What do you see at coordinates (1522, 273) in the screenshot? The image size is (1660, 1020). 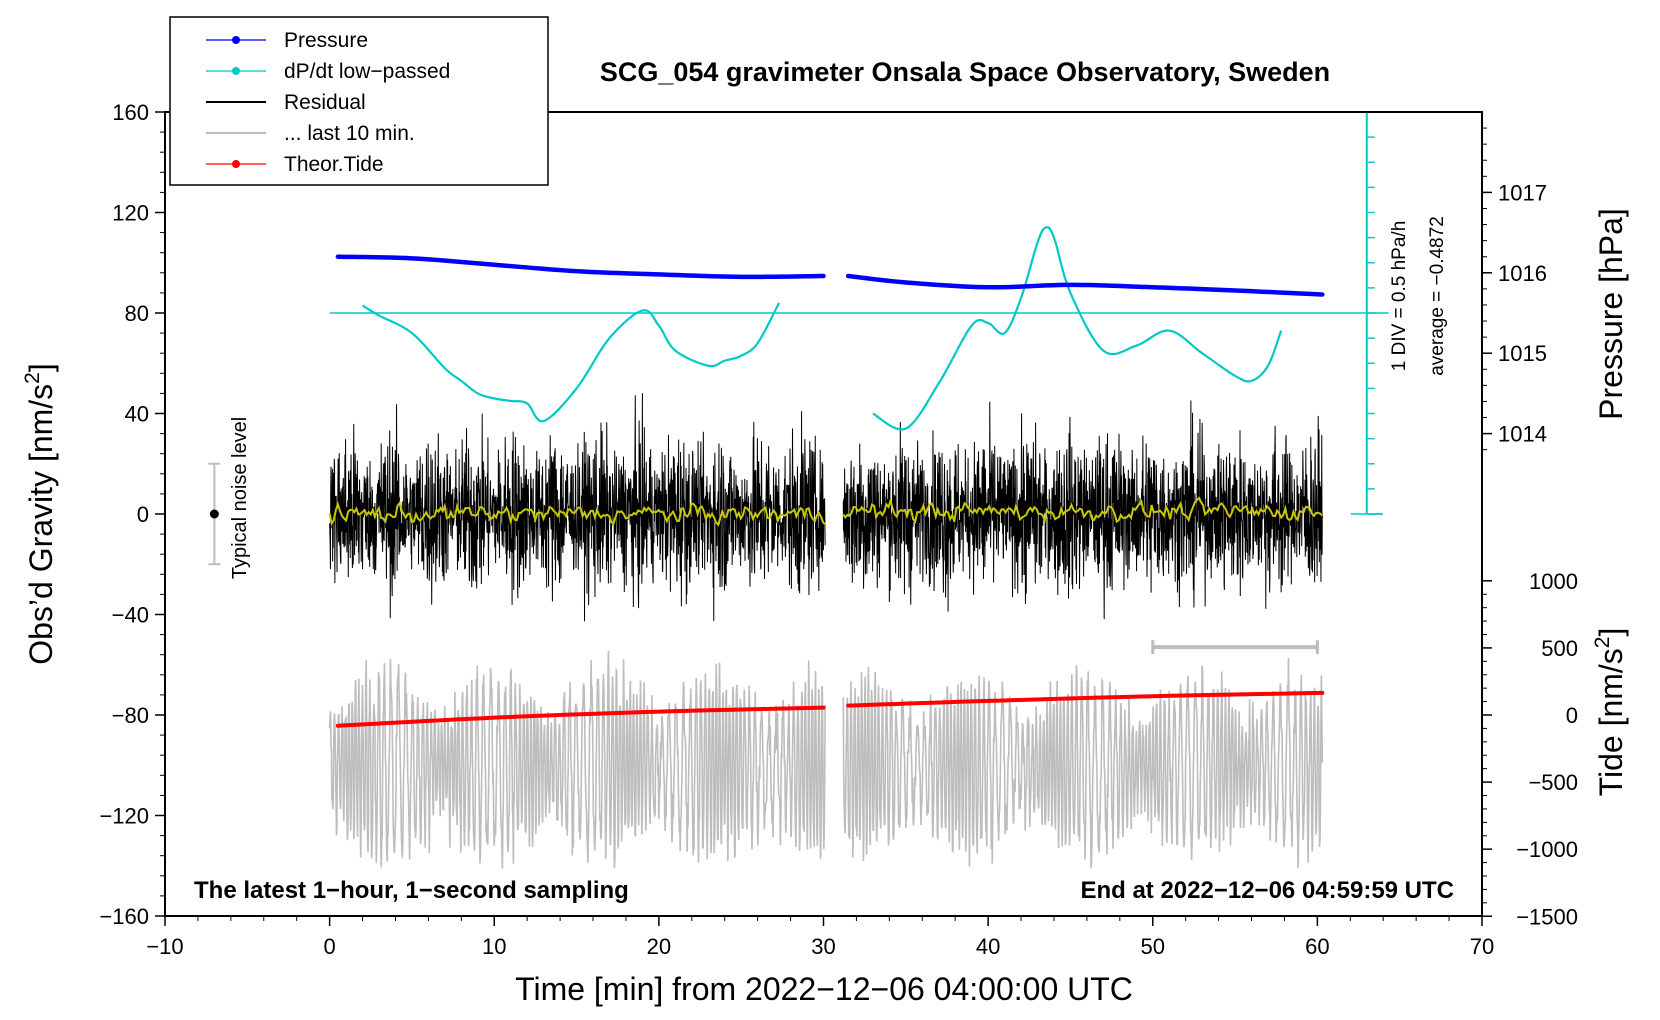 I see `pressure-tick-label: 1016` at bounding box center [1522, 273].